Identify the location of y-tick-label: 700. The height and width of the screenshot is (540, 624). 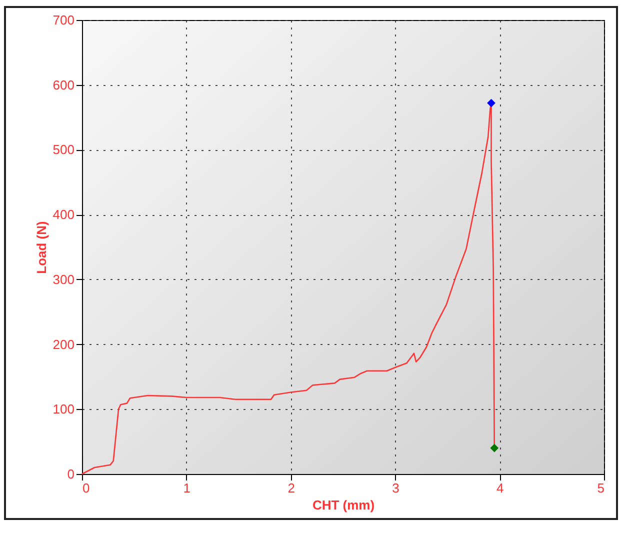
(63, 20).